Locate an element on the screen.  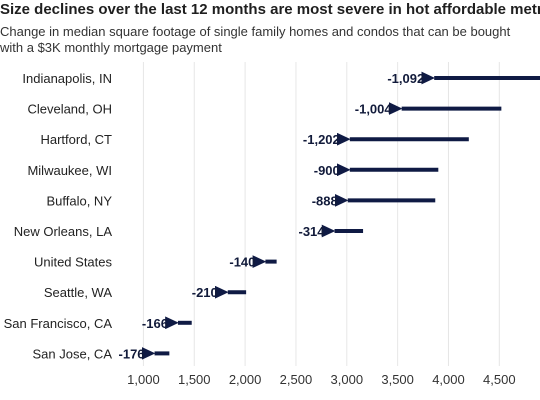
change-label: -1,004 is located at coordinates (374, 109).